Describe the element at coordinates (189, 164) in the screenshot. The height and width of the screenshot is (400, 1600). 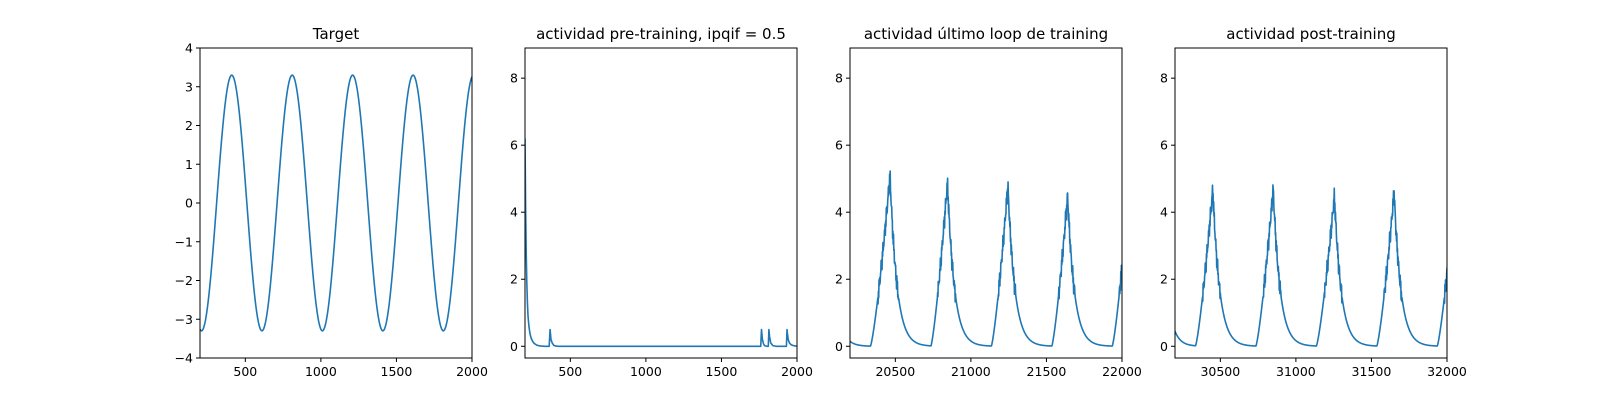
I see `y-tick-label: 1` at that location.